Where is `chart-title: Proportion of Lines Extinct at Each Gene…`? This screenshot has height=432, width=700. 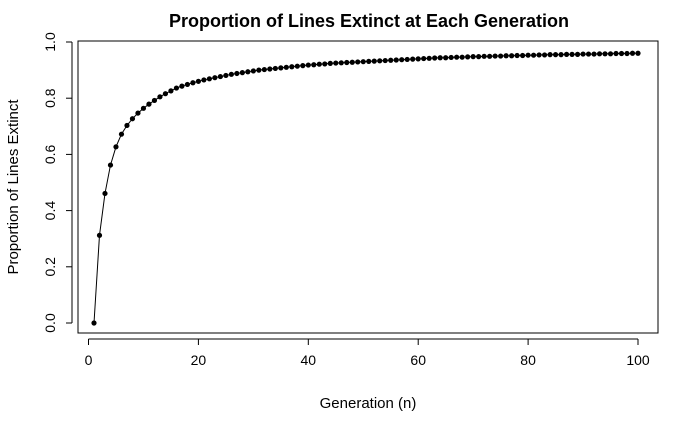 chart-title: Proportion of Lines Extinct at Each Gene… is located at coordinates (369, 21).